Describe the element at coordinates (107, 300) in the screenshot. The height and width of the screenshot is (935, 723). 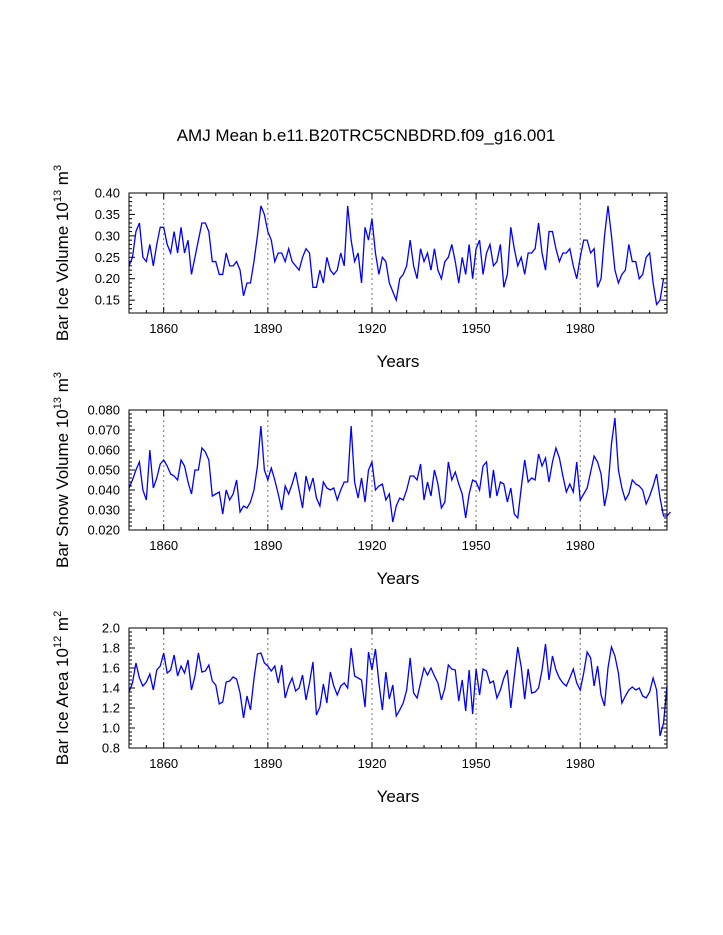
I see `y-tick-label: 0.15` at that location.